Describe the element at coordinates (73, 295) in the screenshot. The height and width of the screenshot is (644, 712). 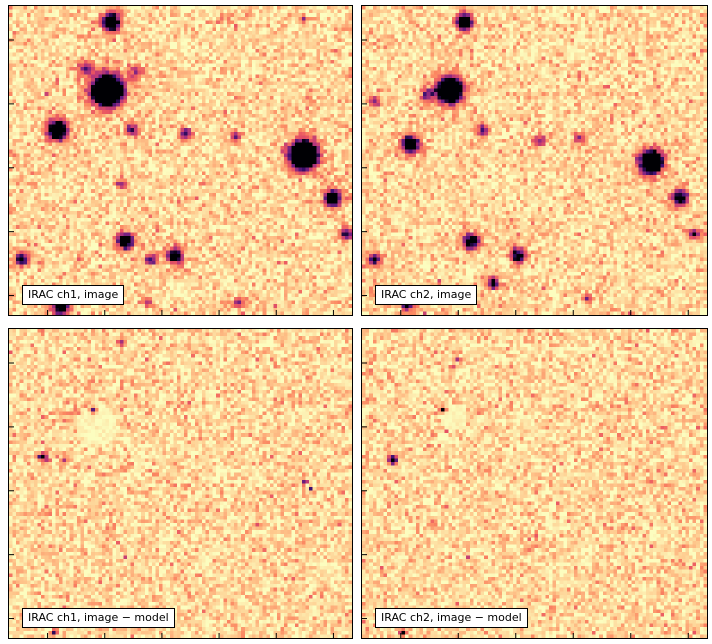
I see `panel-label: IRAC ch1, image` at that location.